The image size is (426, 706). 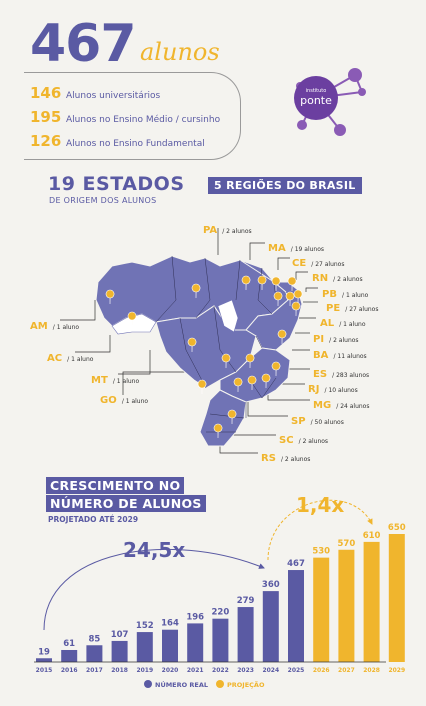 What do you see at coordinates (132, 319) in the screenshot?
I see `pin-ac` at bounding box center [132, 319].